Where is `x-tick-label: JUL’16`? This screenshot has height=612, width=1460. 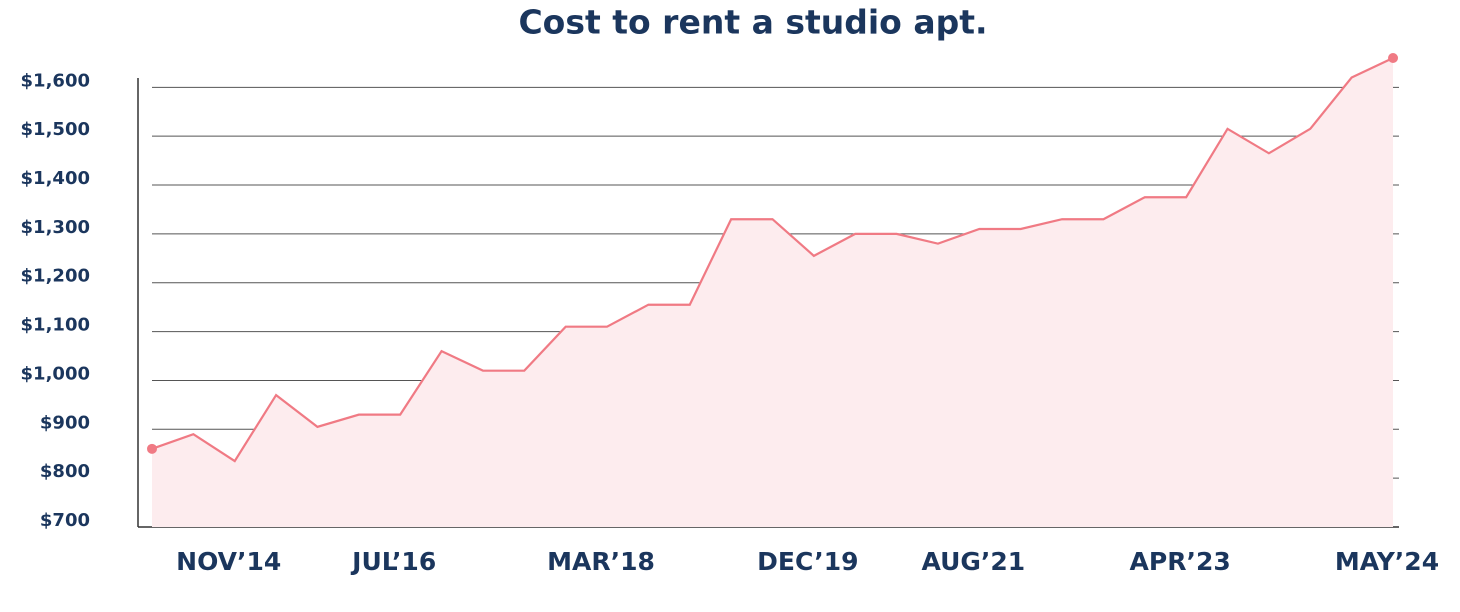
x-tick-label: JUL’16 is located at coordinates (393, 561).